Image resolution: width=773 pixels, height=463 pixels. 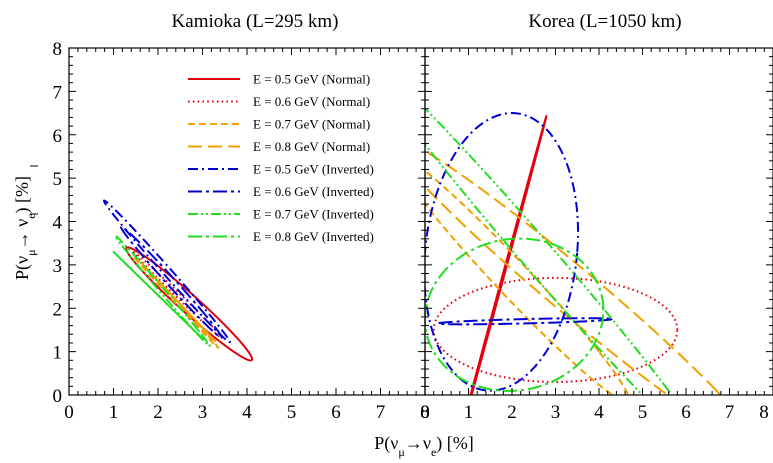 I want to click on y-tick-label: 6, so click(x=58, y=136).